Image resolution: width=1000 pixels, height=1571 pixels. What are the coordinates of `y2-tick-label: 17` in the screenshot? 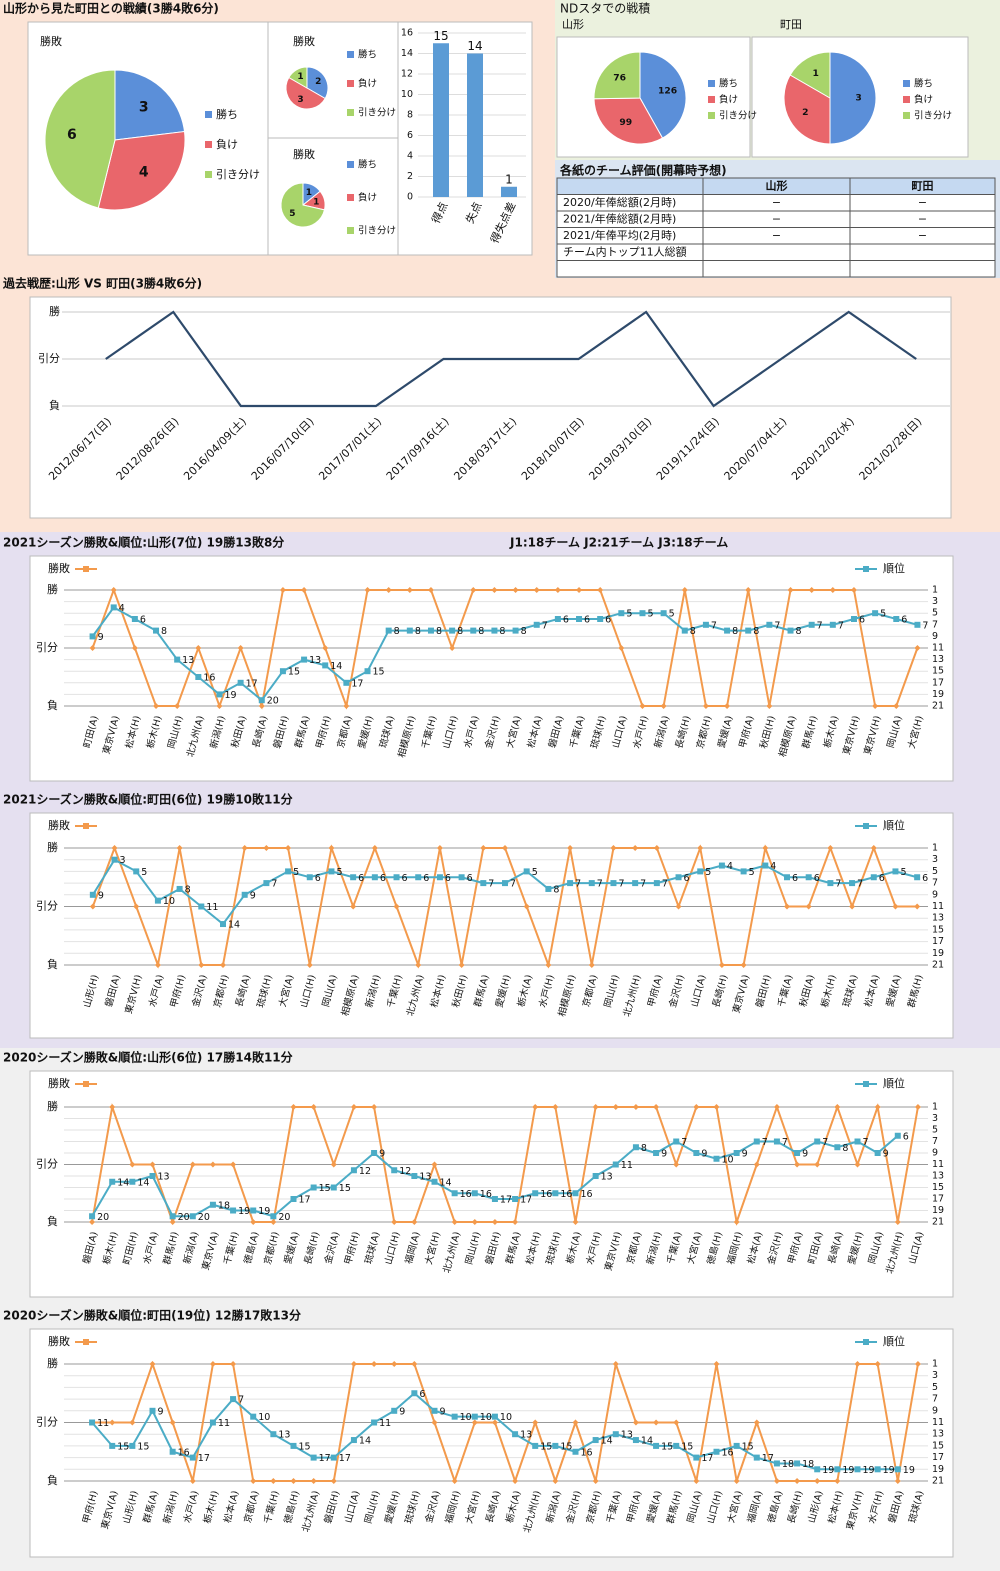 It's located at (938, 1457).